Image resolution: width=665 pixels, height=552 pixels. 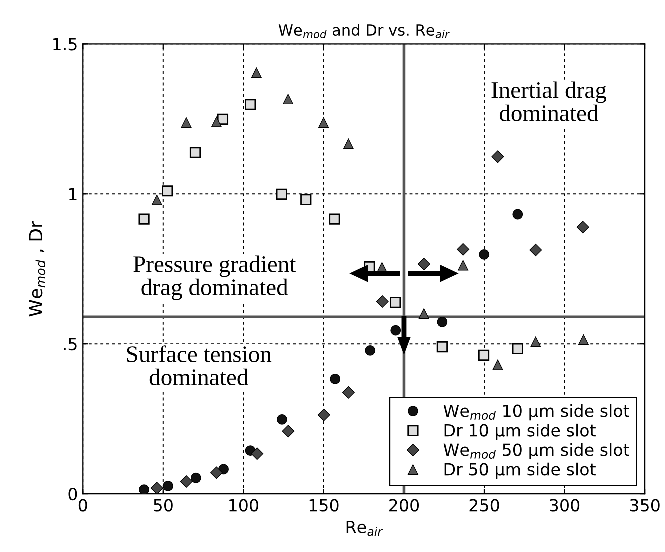 I want to click on x-tick-label: 300, so click(x=565, y=505).